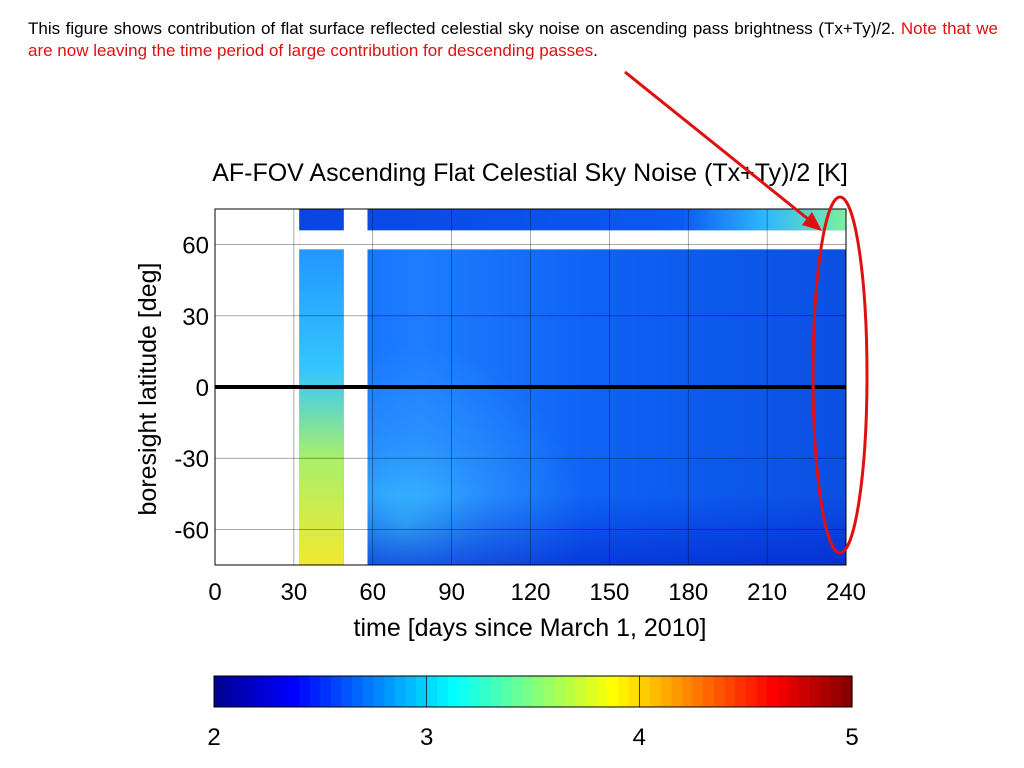 The image size is (1024, 768). What do you see at coordinates (195, 317) in the screenshot?
I see `y-tick-label: 30` at bounding box center [195, 317].